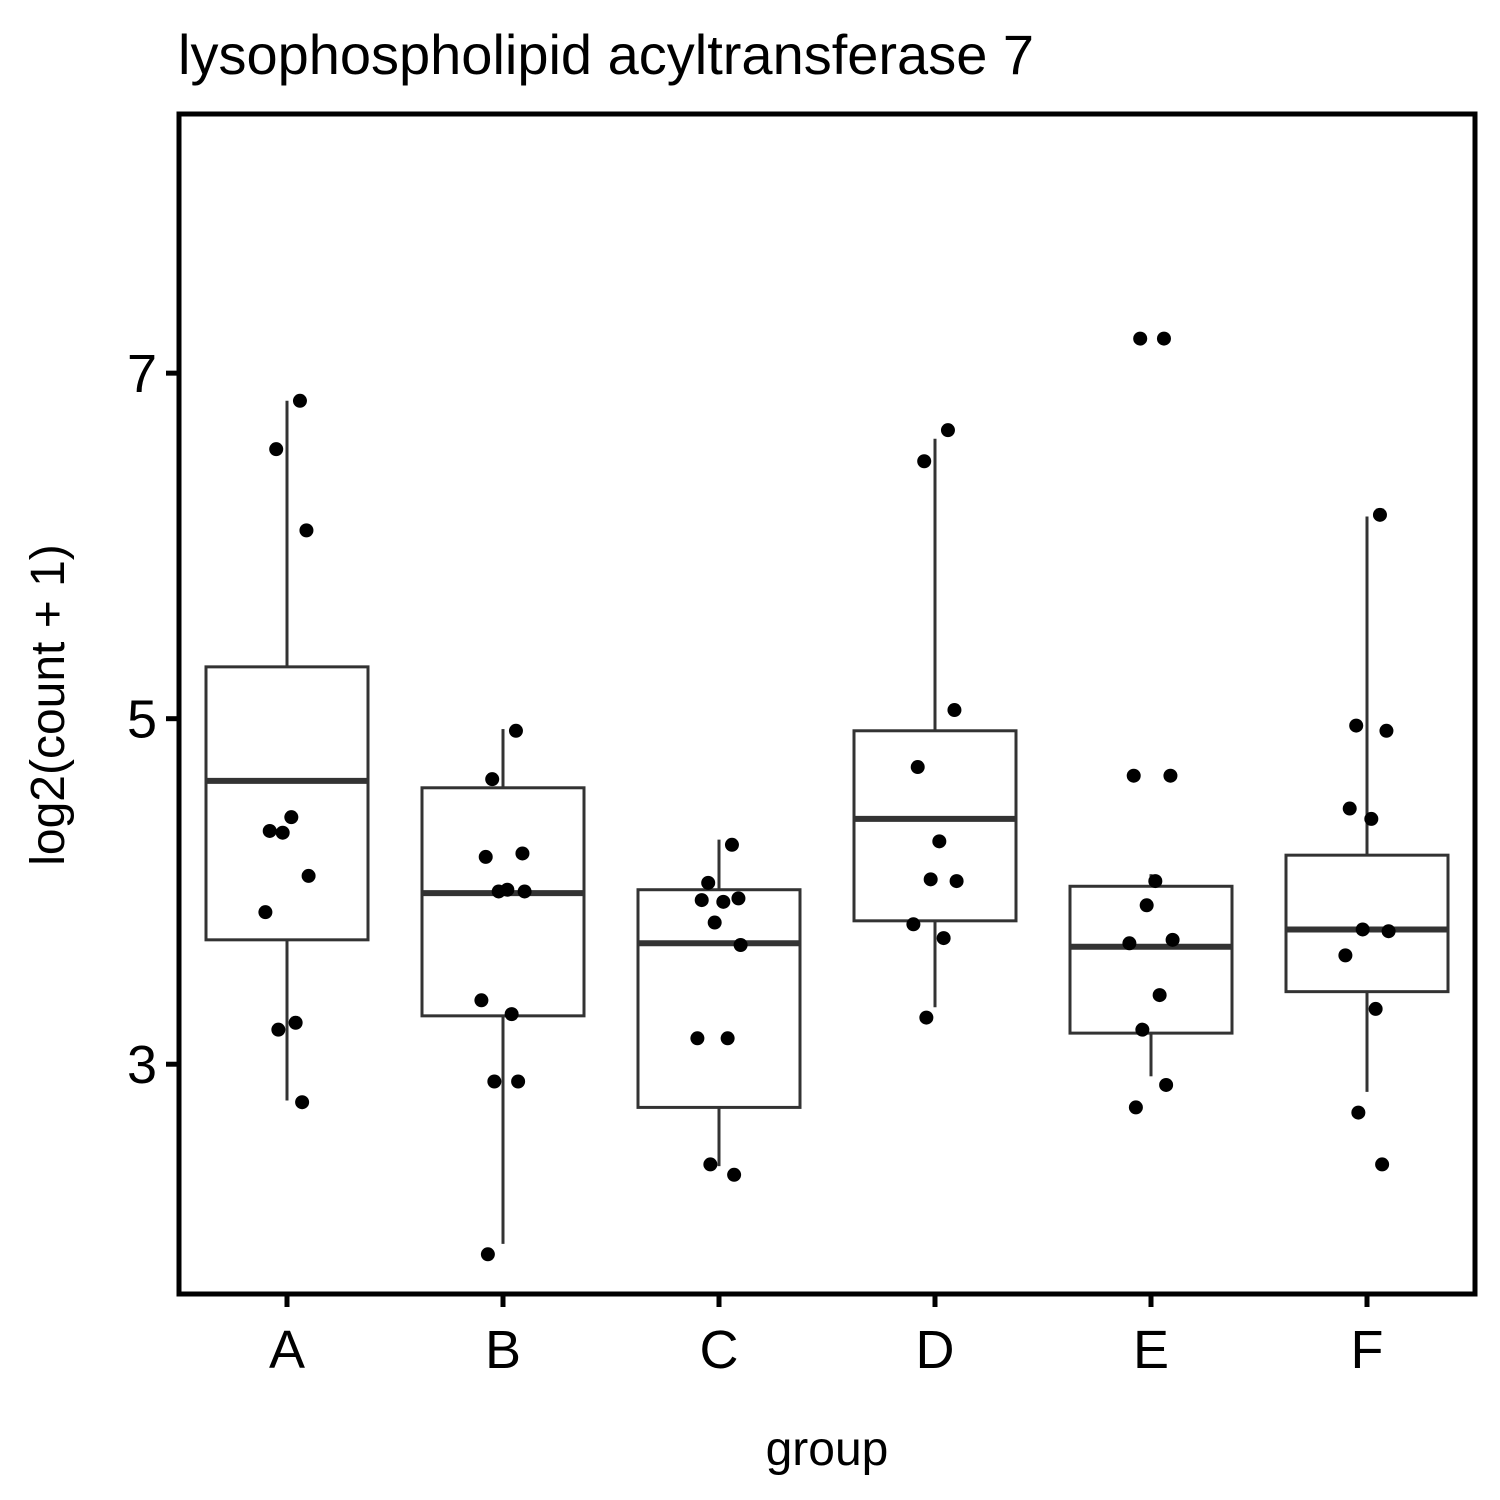  I want to click on x-tick-label-e: E, so click(1151, 1350).